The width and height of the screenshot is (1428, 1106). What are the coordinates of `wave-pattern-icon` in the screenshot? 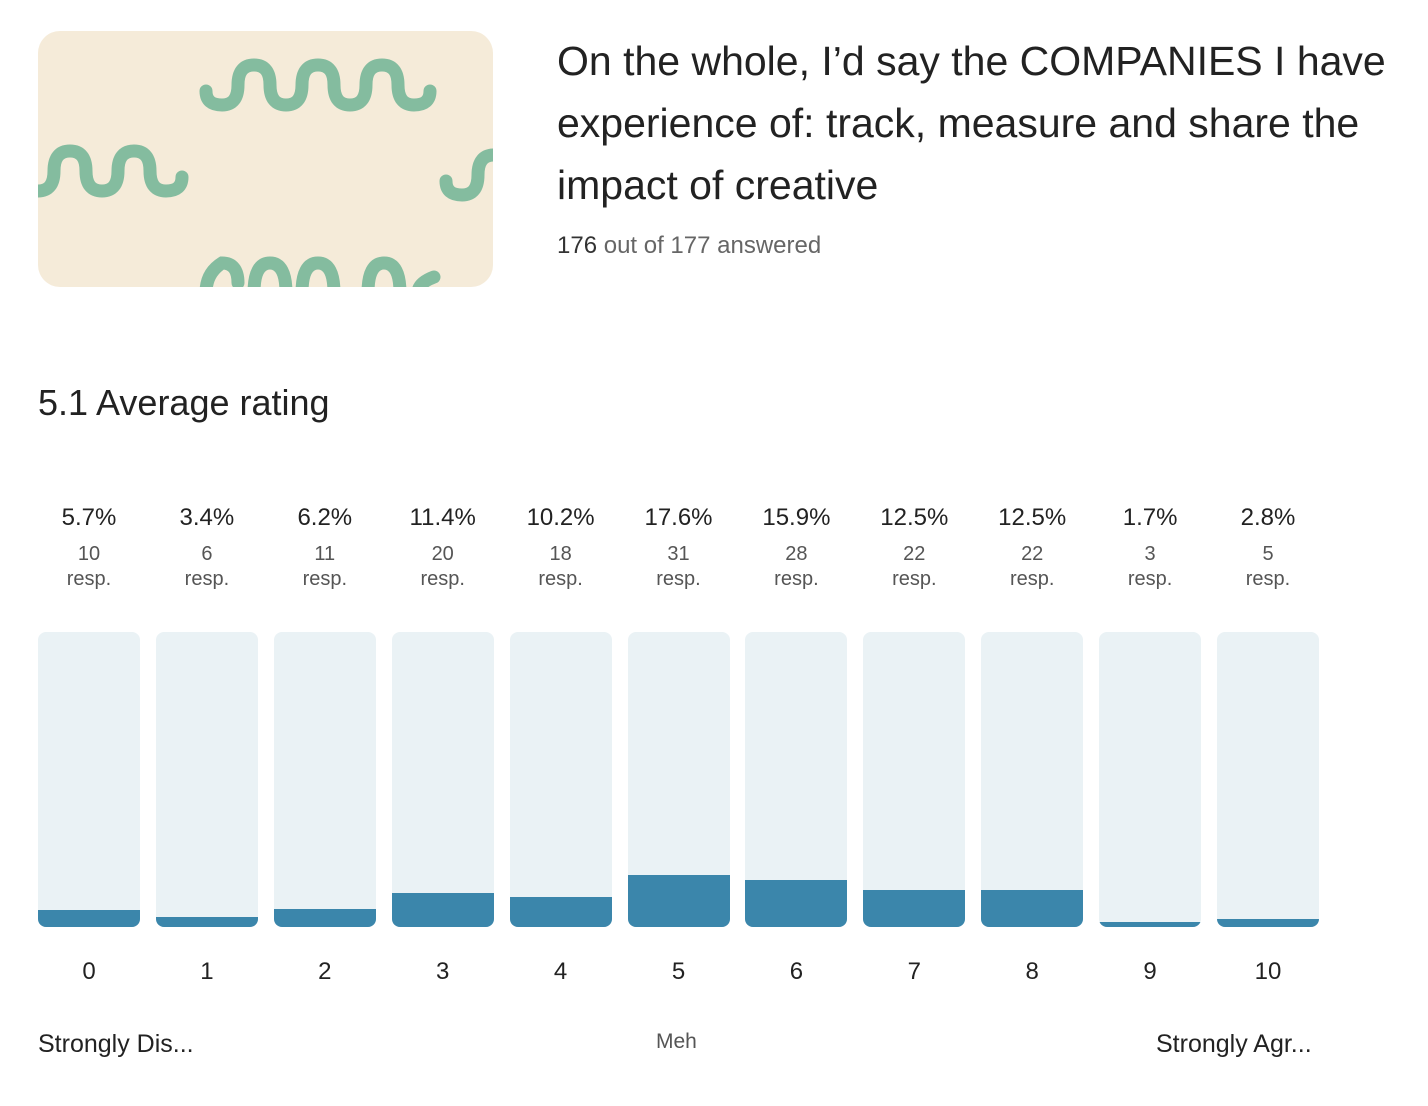 It's located at (265, 172).